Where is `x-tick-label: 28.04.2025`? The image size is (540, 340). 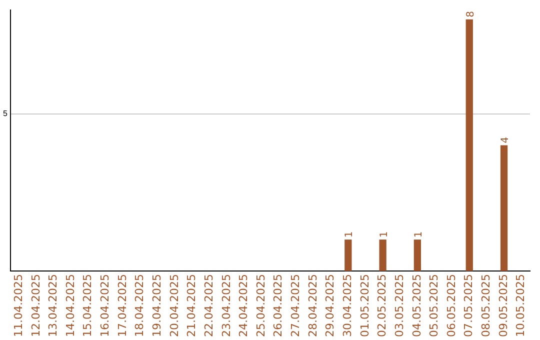
x-tick-label: 28.04.2025 is located at coordinates (313, 306).